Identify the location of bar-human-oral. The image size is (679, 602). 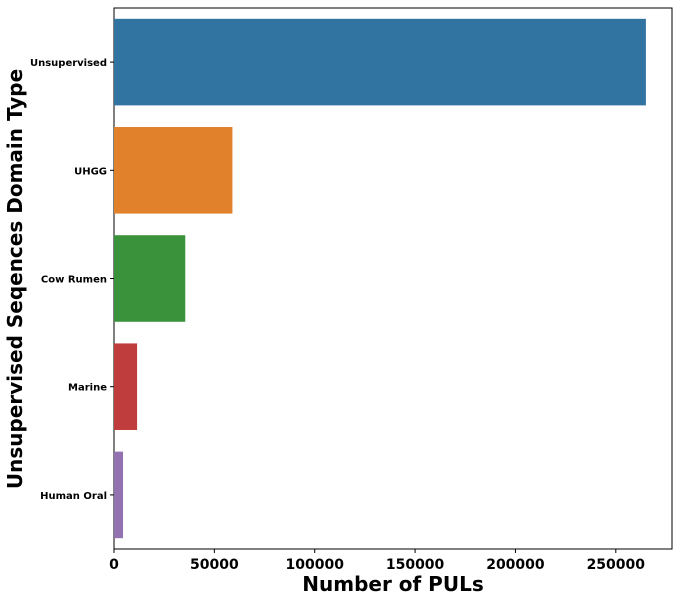
(119, 495).